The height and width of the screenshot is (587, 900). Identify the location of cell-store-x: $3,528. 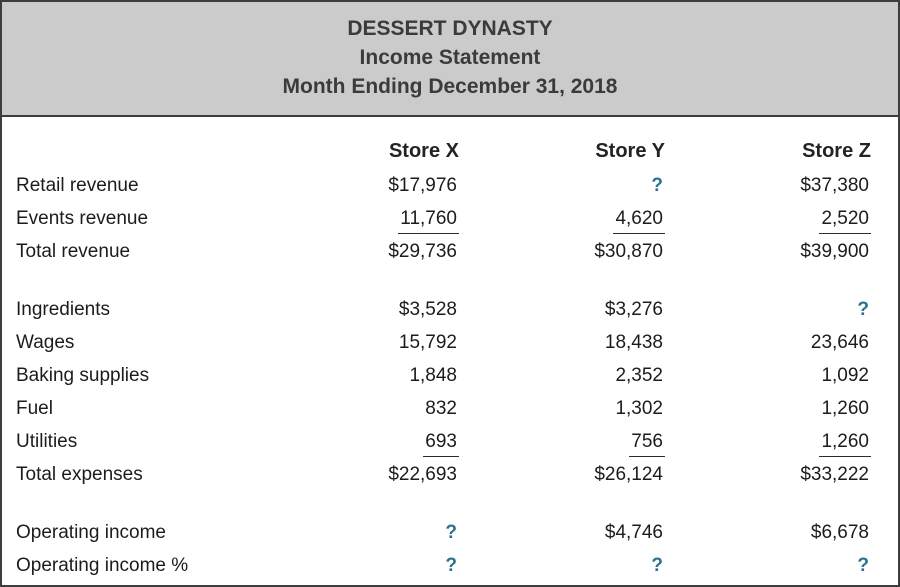
(356, 309).